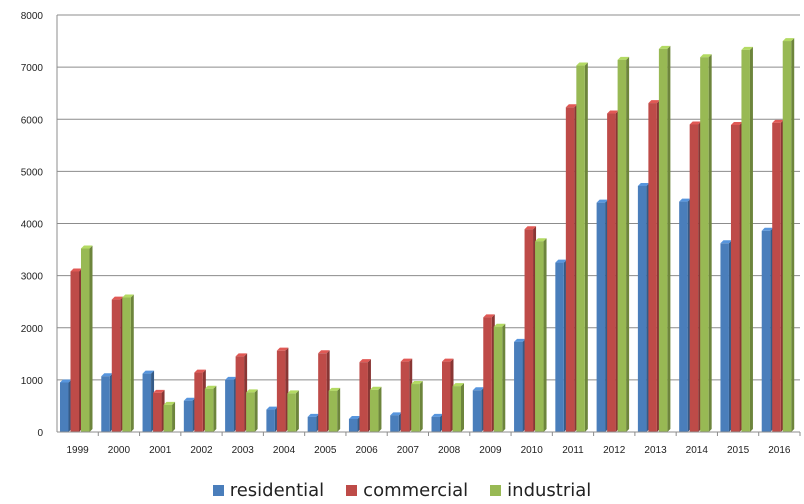 The width and height of the screenshot is (804, 504). What do you see at coordinates (582, 247) in the screenshot?
I see `bar-industrial-2011` at bounding box center [582, 247].